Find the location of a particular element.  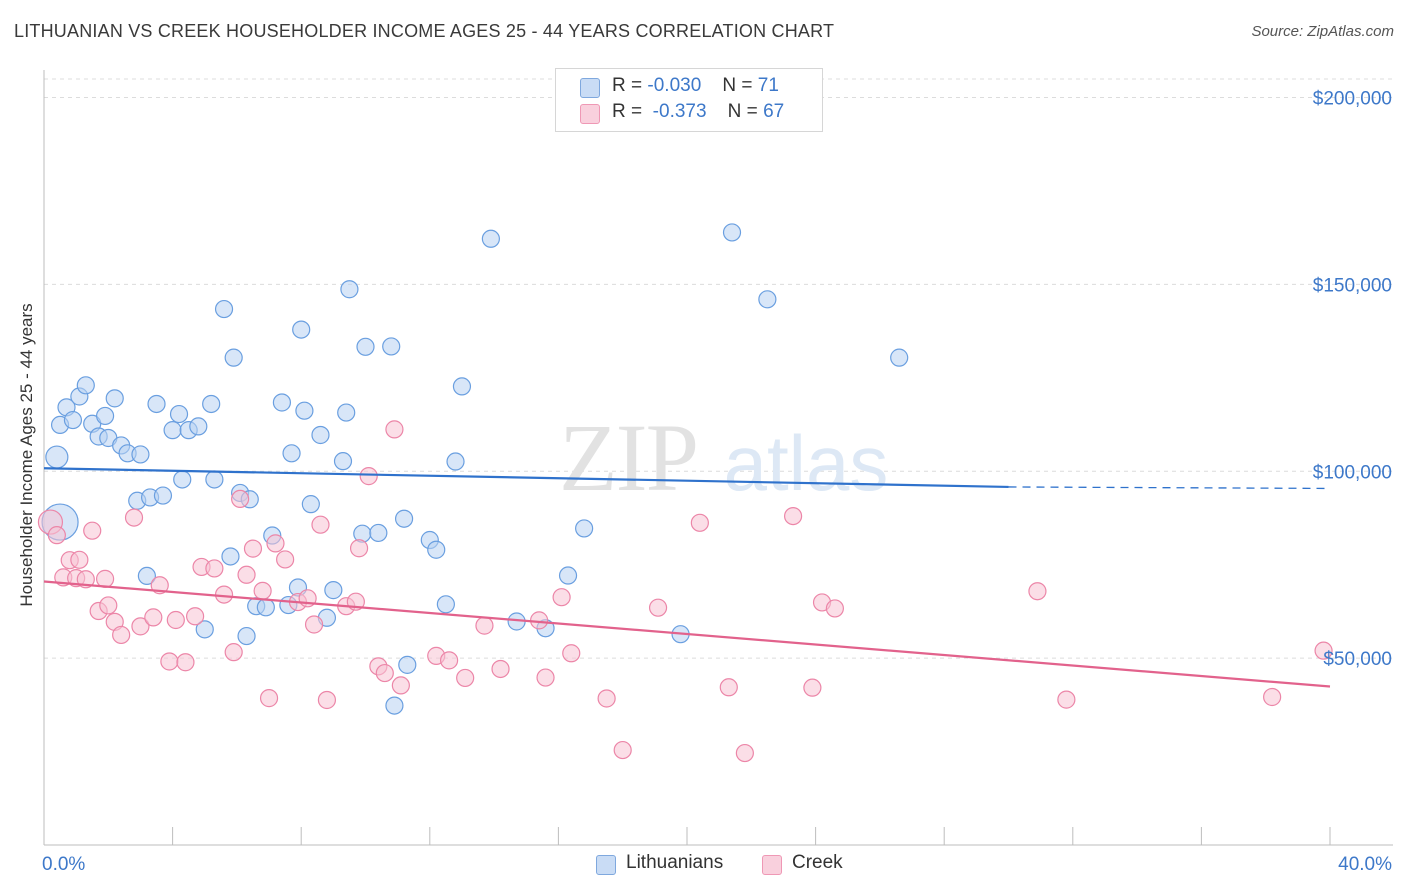

legend-n-label: N = is located at coordinates (742, 111).